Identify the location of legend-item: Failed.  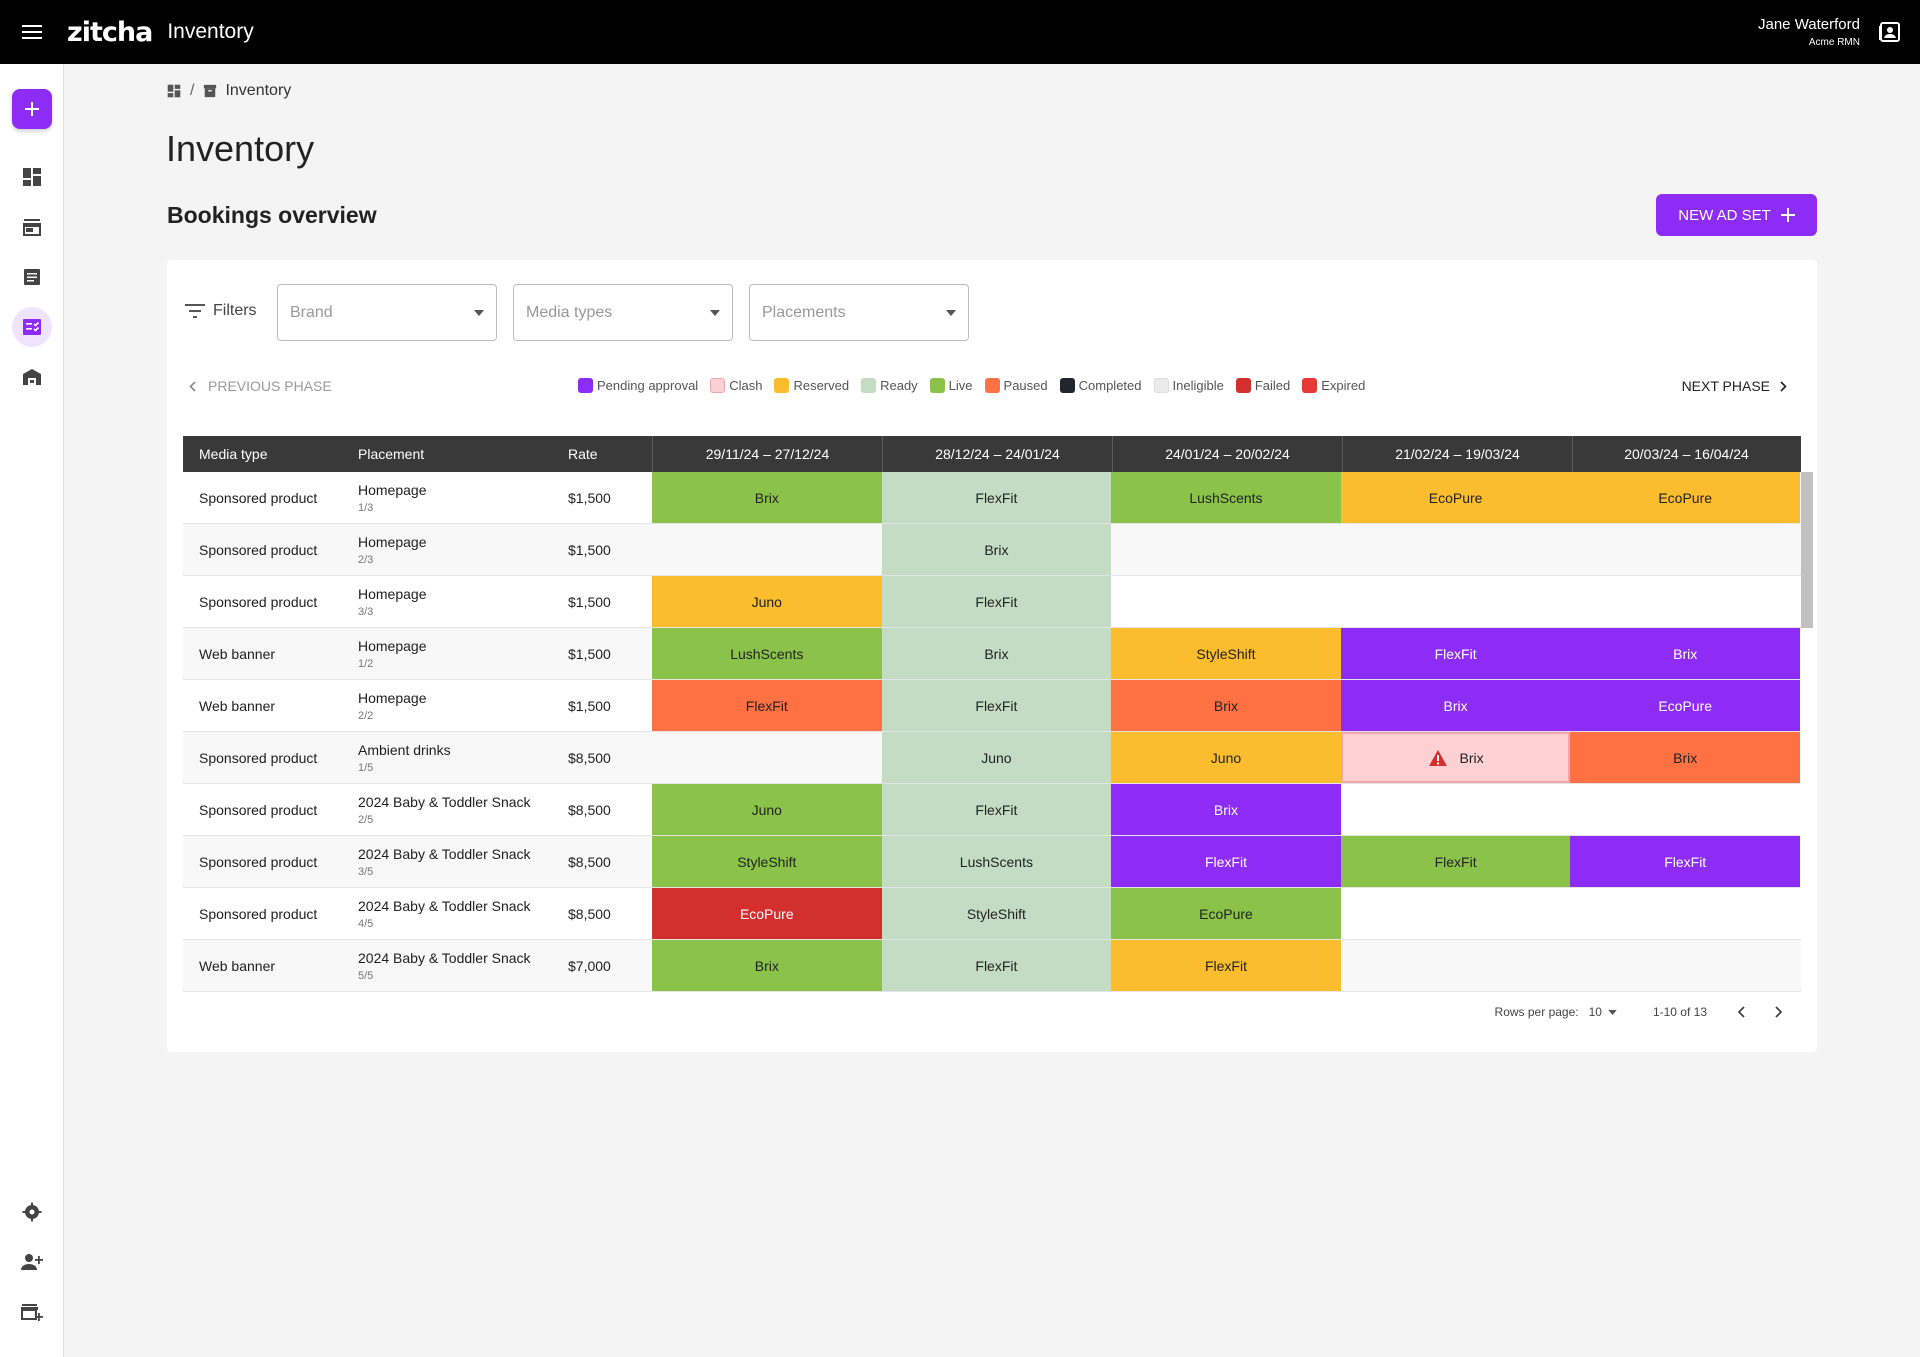
(1262, 385).